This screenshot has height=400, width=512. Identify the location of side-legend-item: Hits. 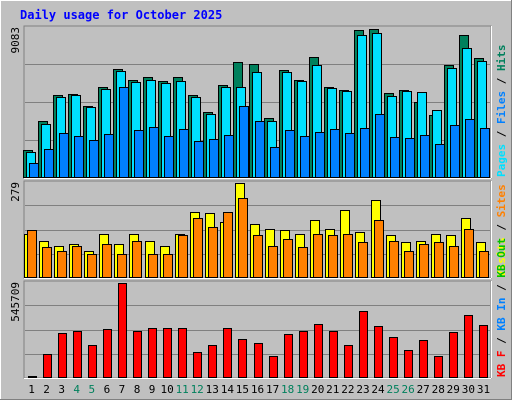
(501, 58).